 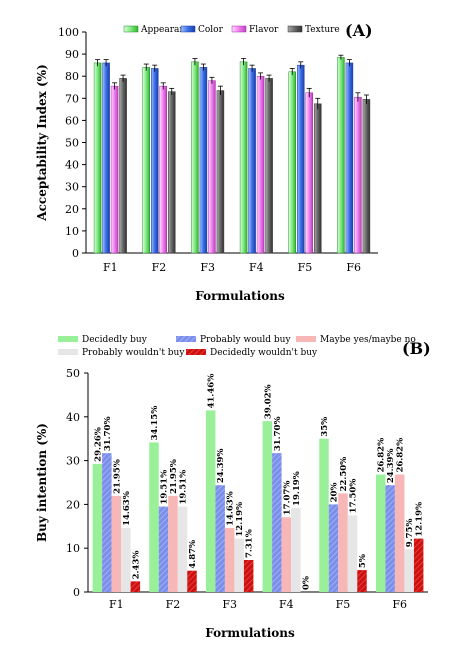 What do you see at coordinates (318, 178) in the screenshot?
I see `bar-texture-f5` at bounding box center [318, 178].